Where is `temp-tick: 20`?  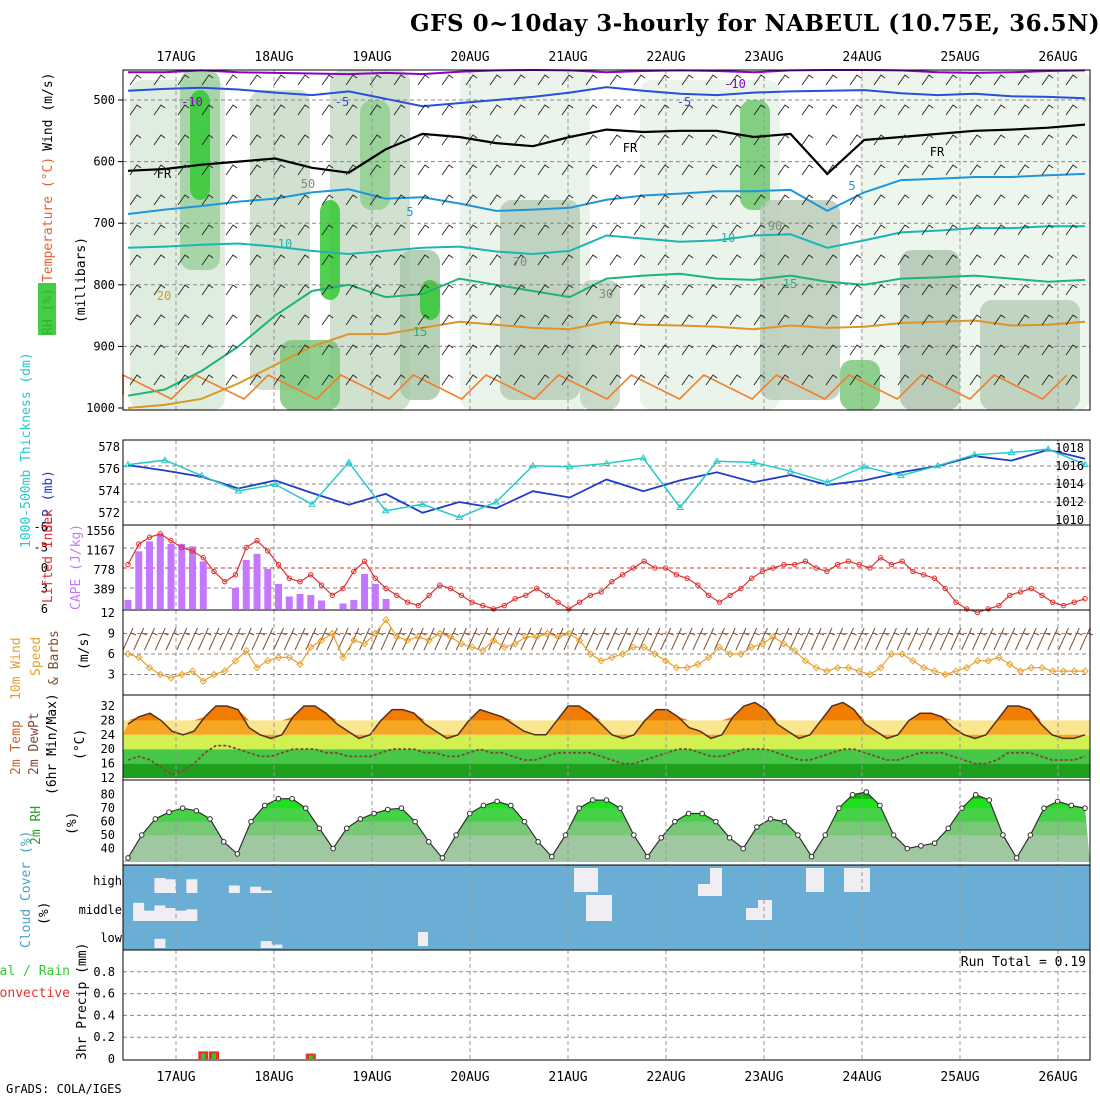
temp-tick: 20 is located at coordinates (108, 749).